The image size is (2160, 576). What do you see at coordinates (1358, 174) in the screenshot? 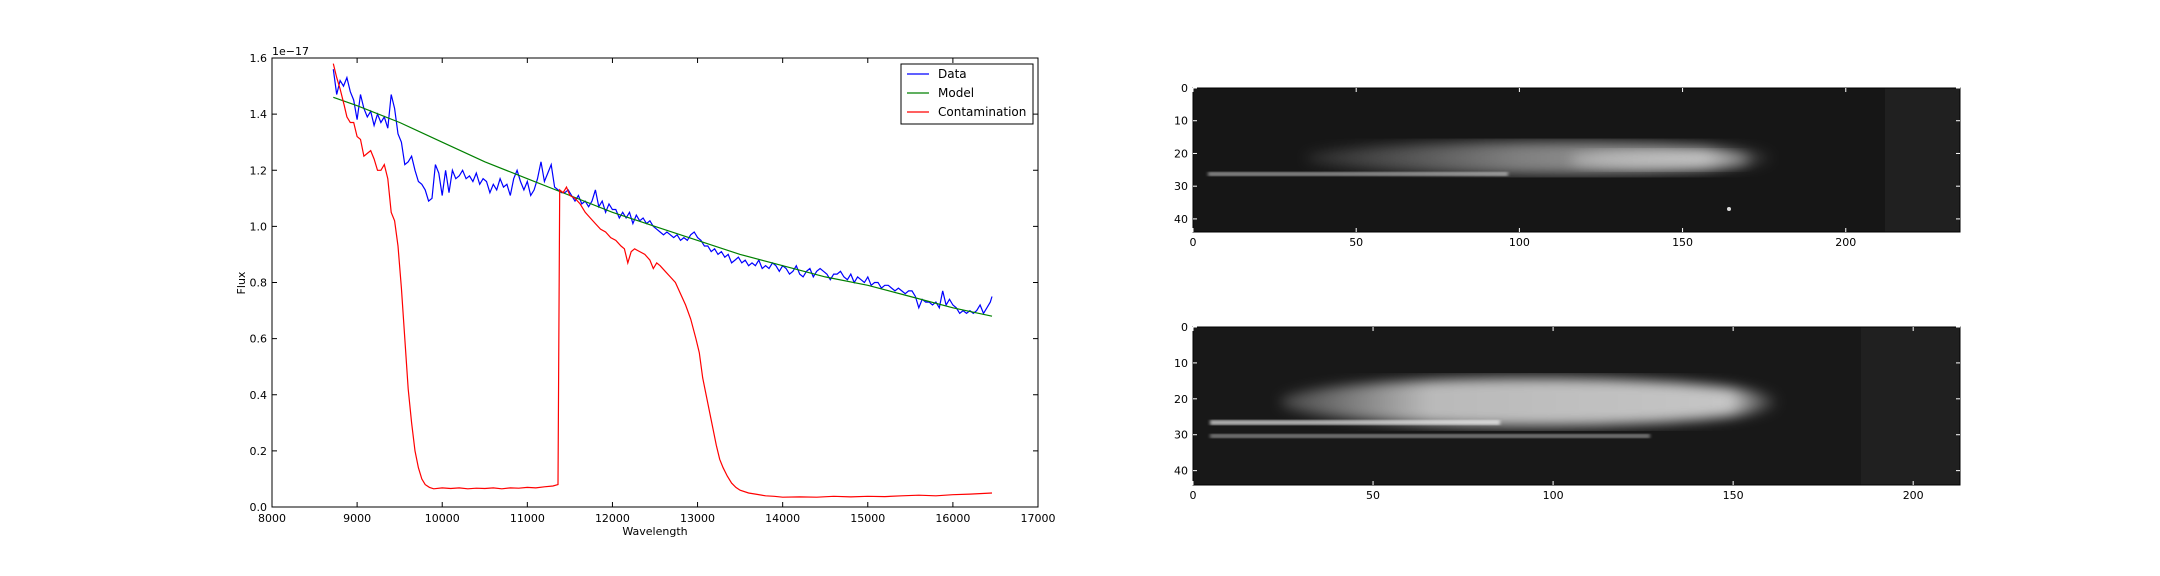
I see `image-top-trace` at bounding box center [1358, 174].